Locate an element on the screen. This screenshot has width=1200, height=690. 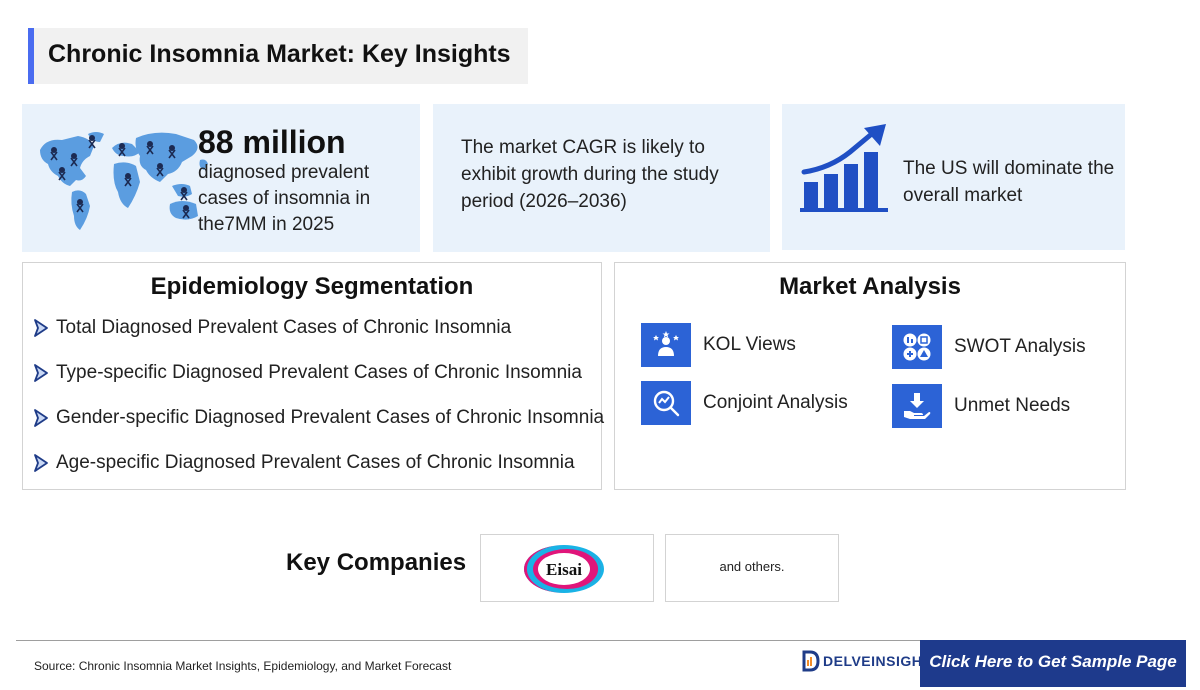
market-analysis-title: Market Analysis is located at coordinates (870, 286).